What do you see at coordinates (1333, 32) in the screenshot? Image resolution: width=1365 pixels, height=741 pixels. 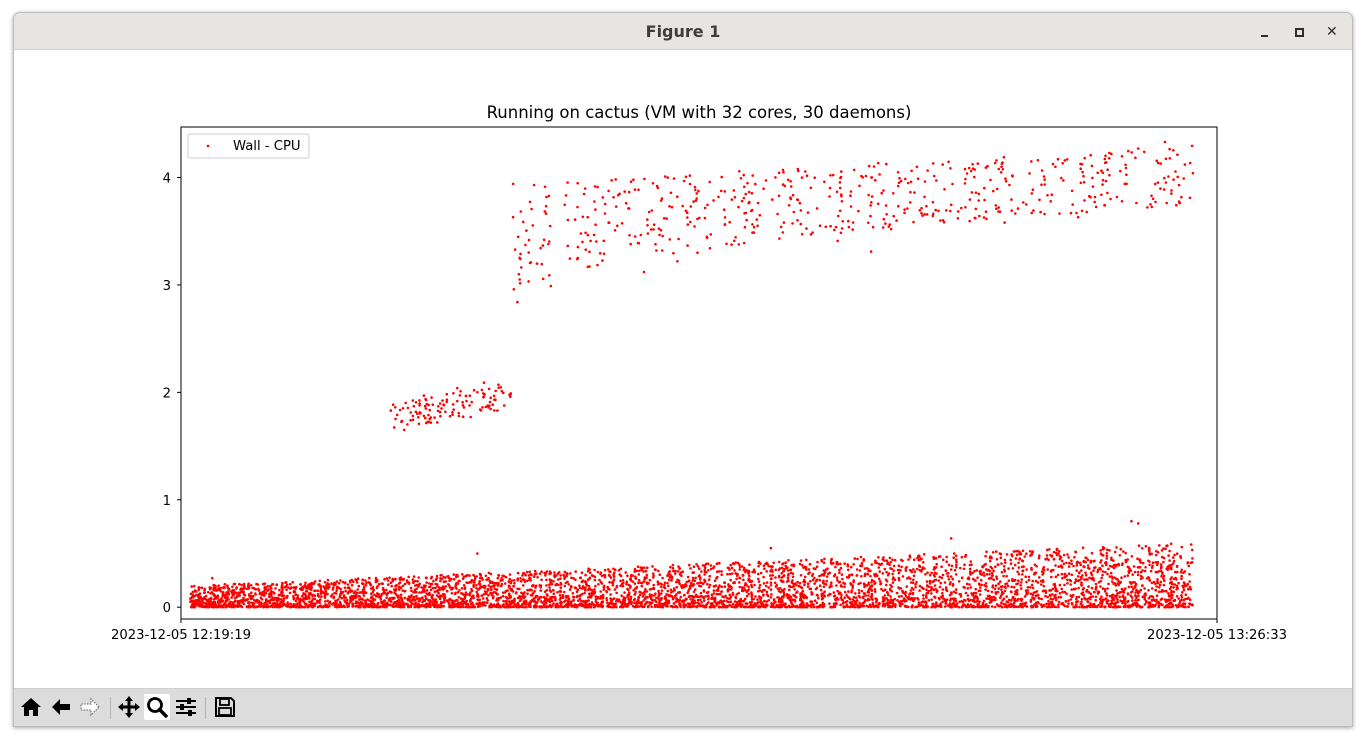 I see `close-button: ✕` at bounding box center [1333, 32].